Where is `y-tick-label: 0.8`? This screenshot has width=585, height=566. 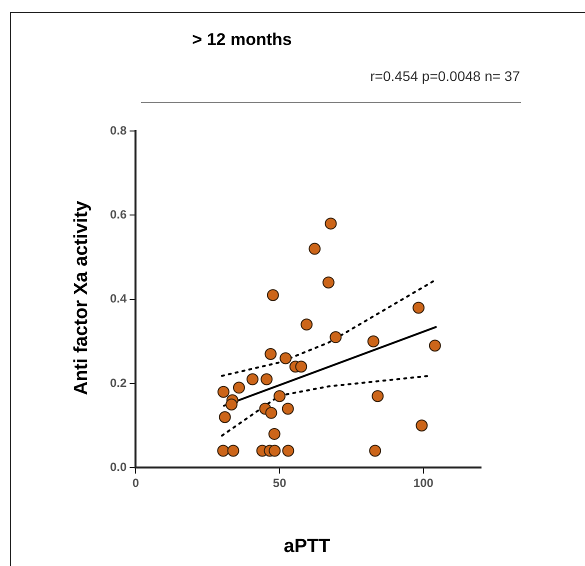
y-tick-label: 0.8 is located at coordinates (118, 130).